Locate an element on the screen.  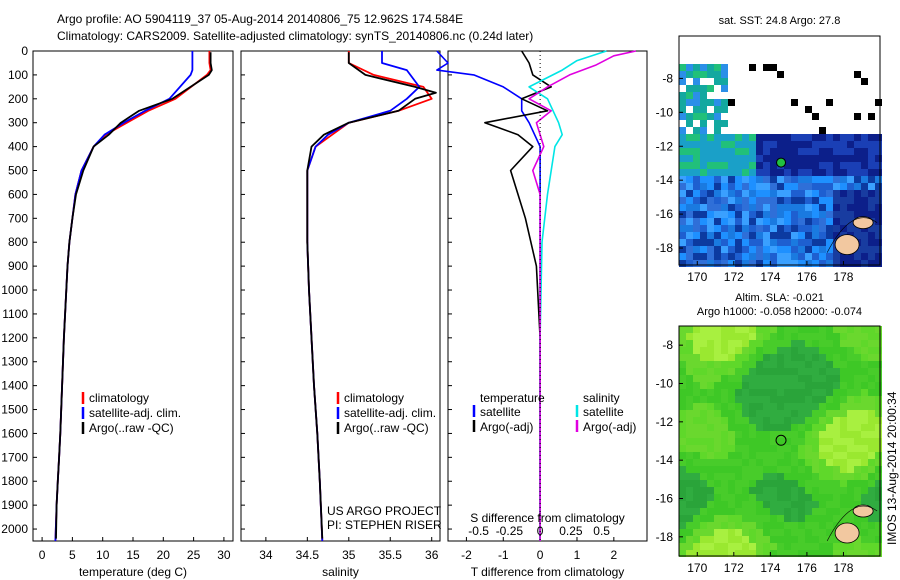
x-tick-label: 170 is located at coordinates (697, 277).